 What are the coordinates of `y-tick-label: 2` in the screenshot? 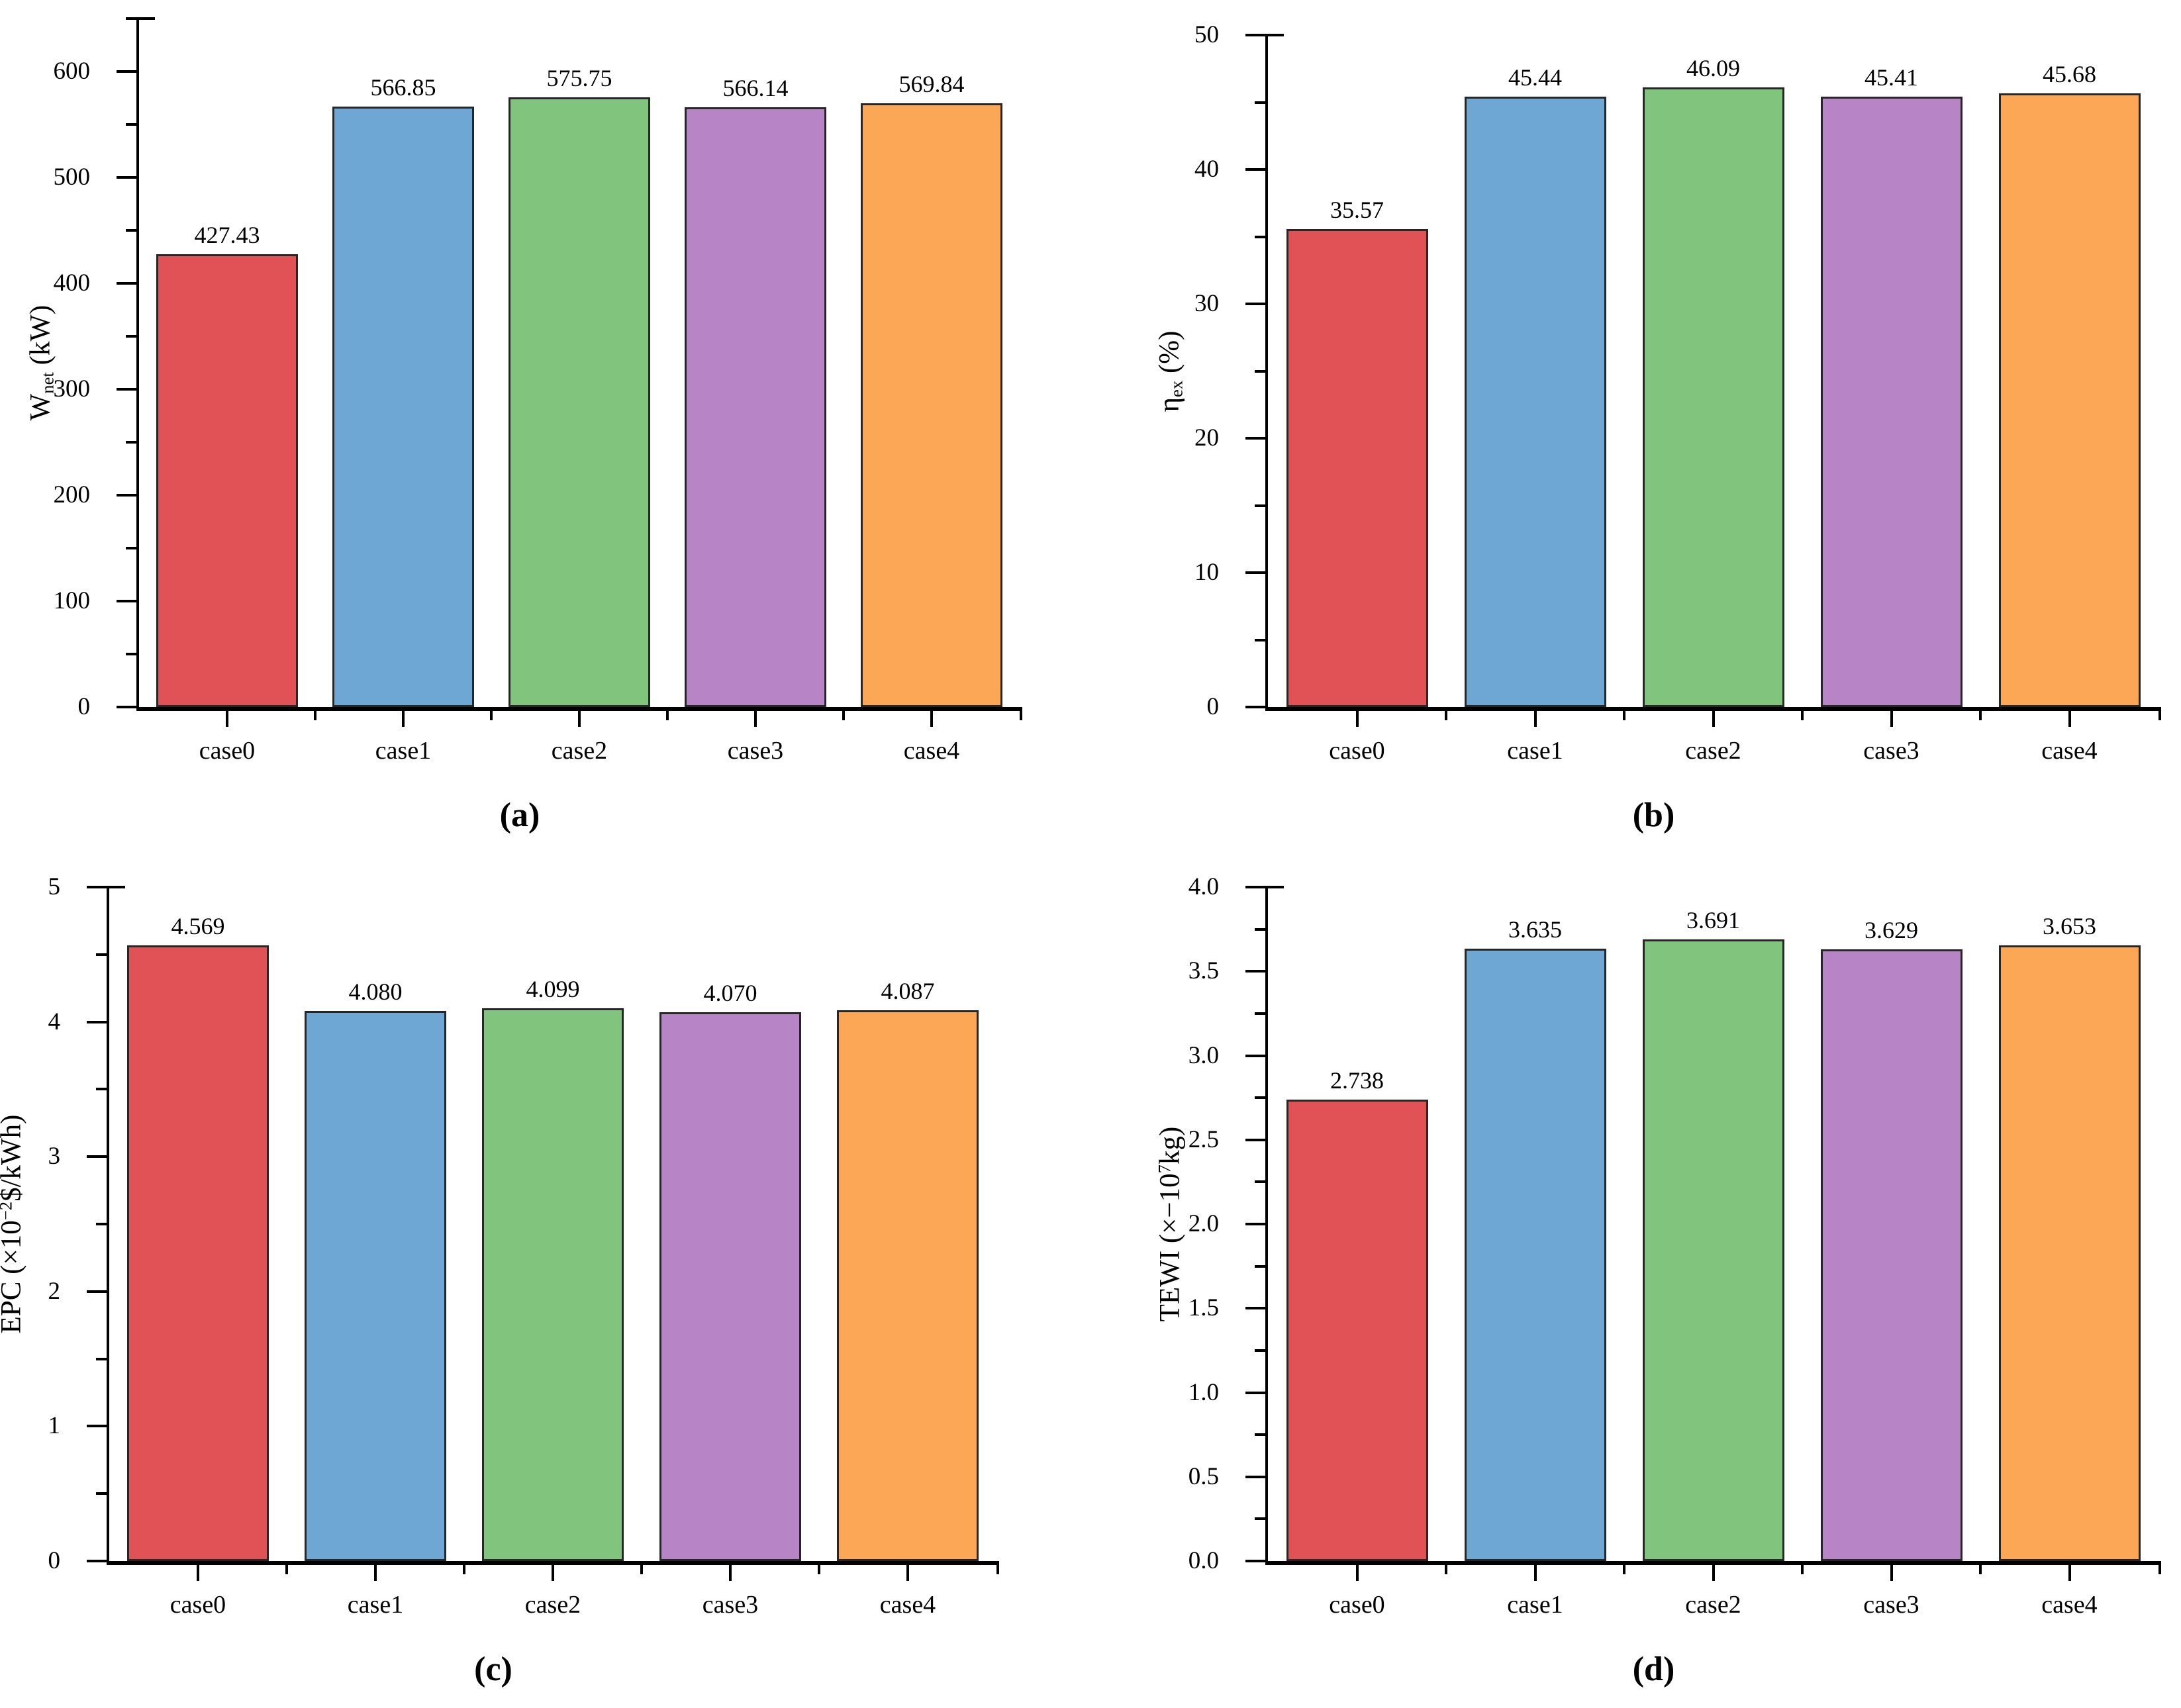 It's located at (54, 1291).